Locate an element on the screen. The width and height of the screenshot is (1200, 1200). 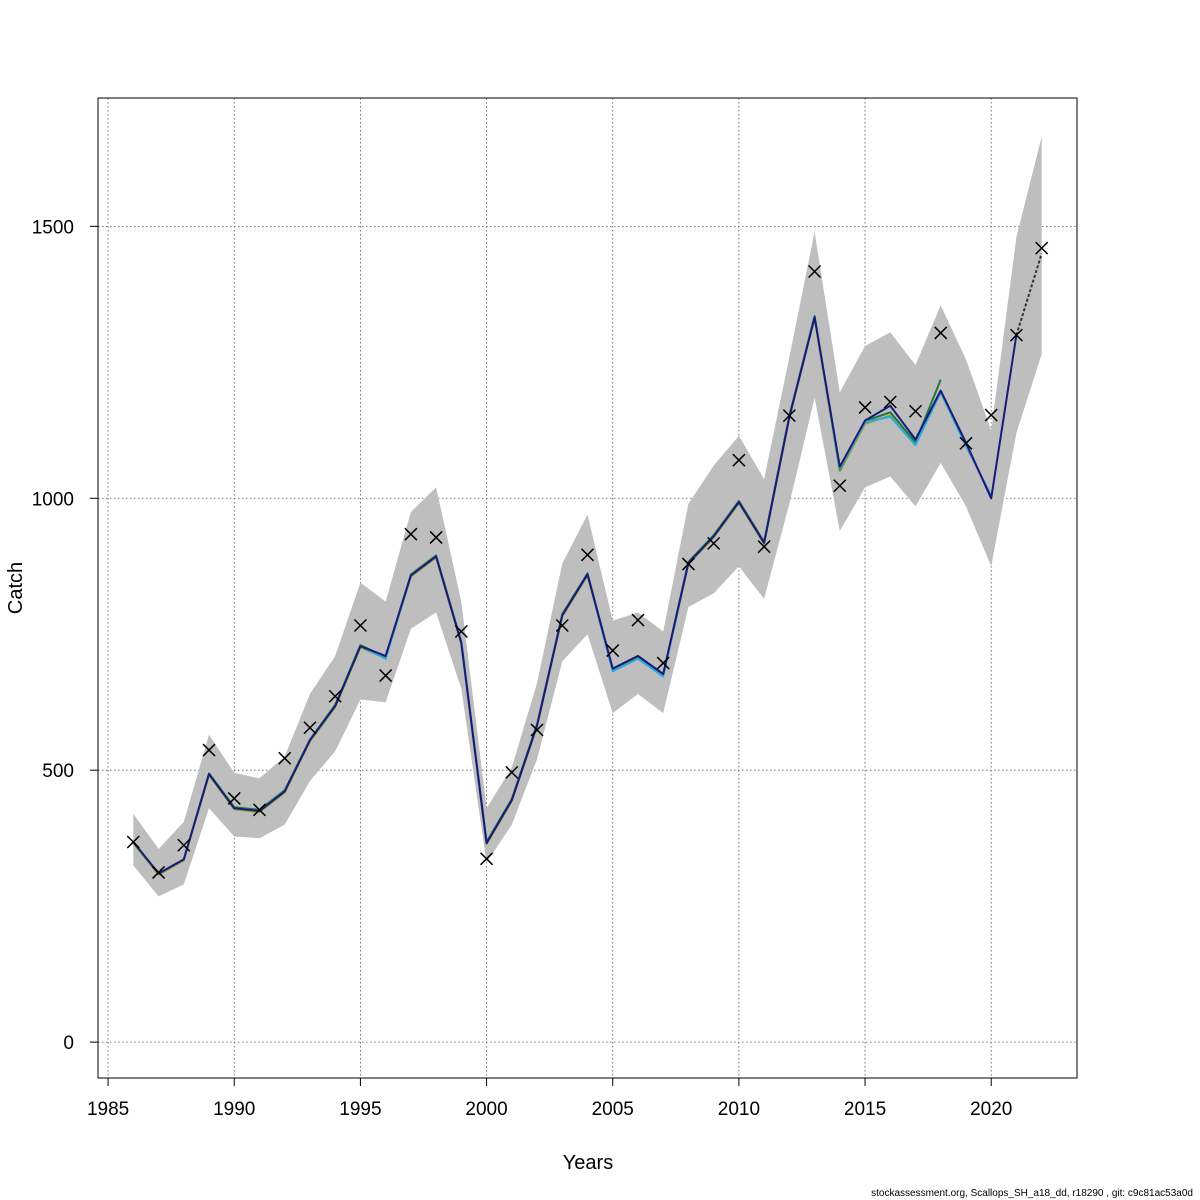
x-axis-title: Years is located at coordinates (588, 1163).